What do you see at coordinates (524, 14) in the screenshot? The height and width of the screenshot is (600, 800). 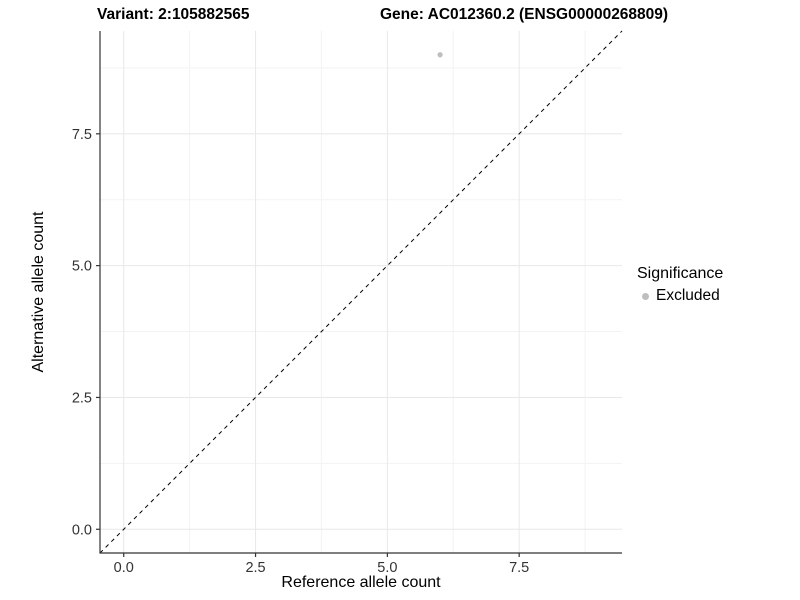 I see `plot-title-gene: Gene: AC012360.2 (ENSG00000268809)` at bounding box center [524, 14].